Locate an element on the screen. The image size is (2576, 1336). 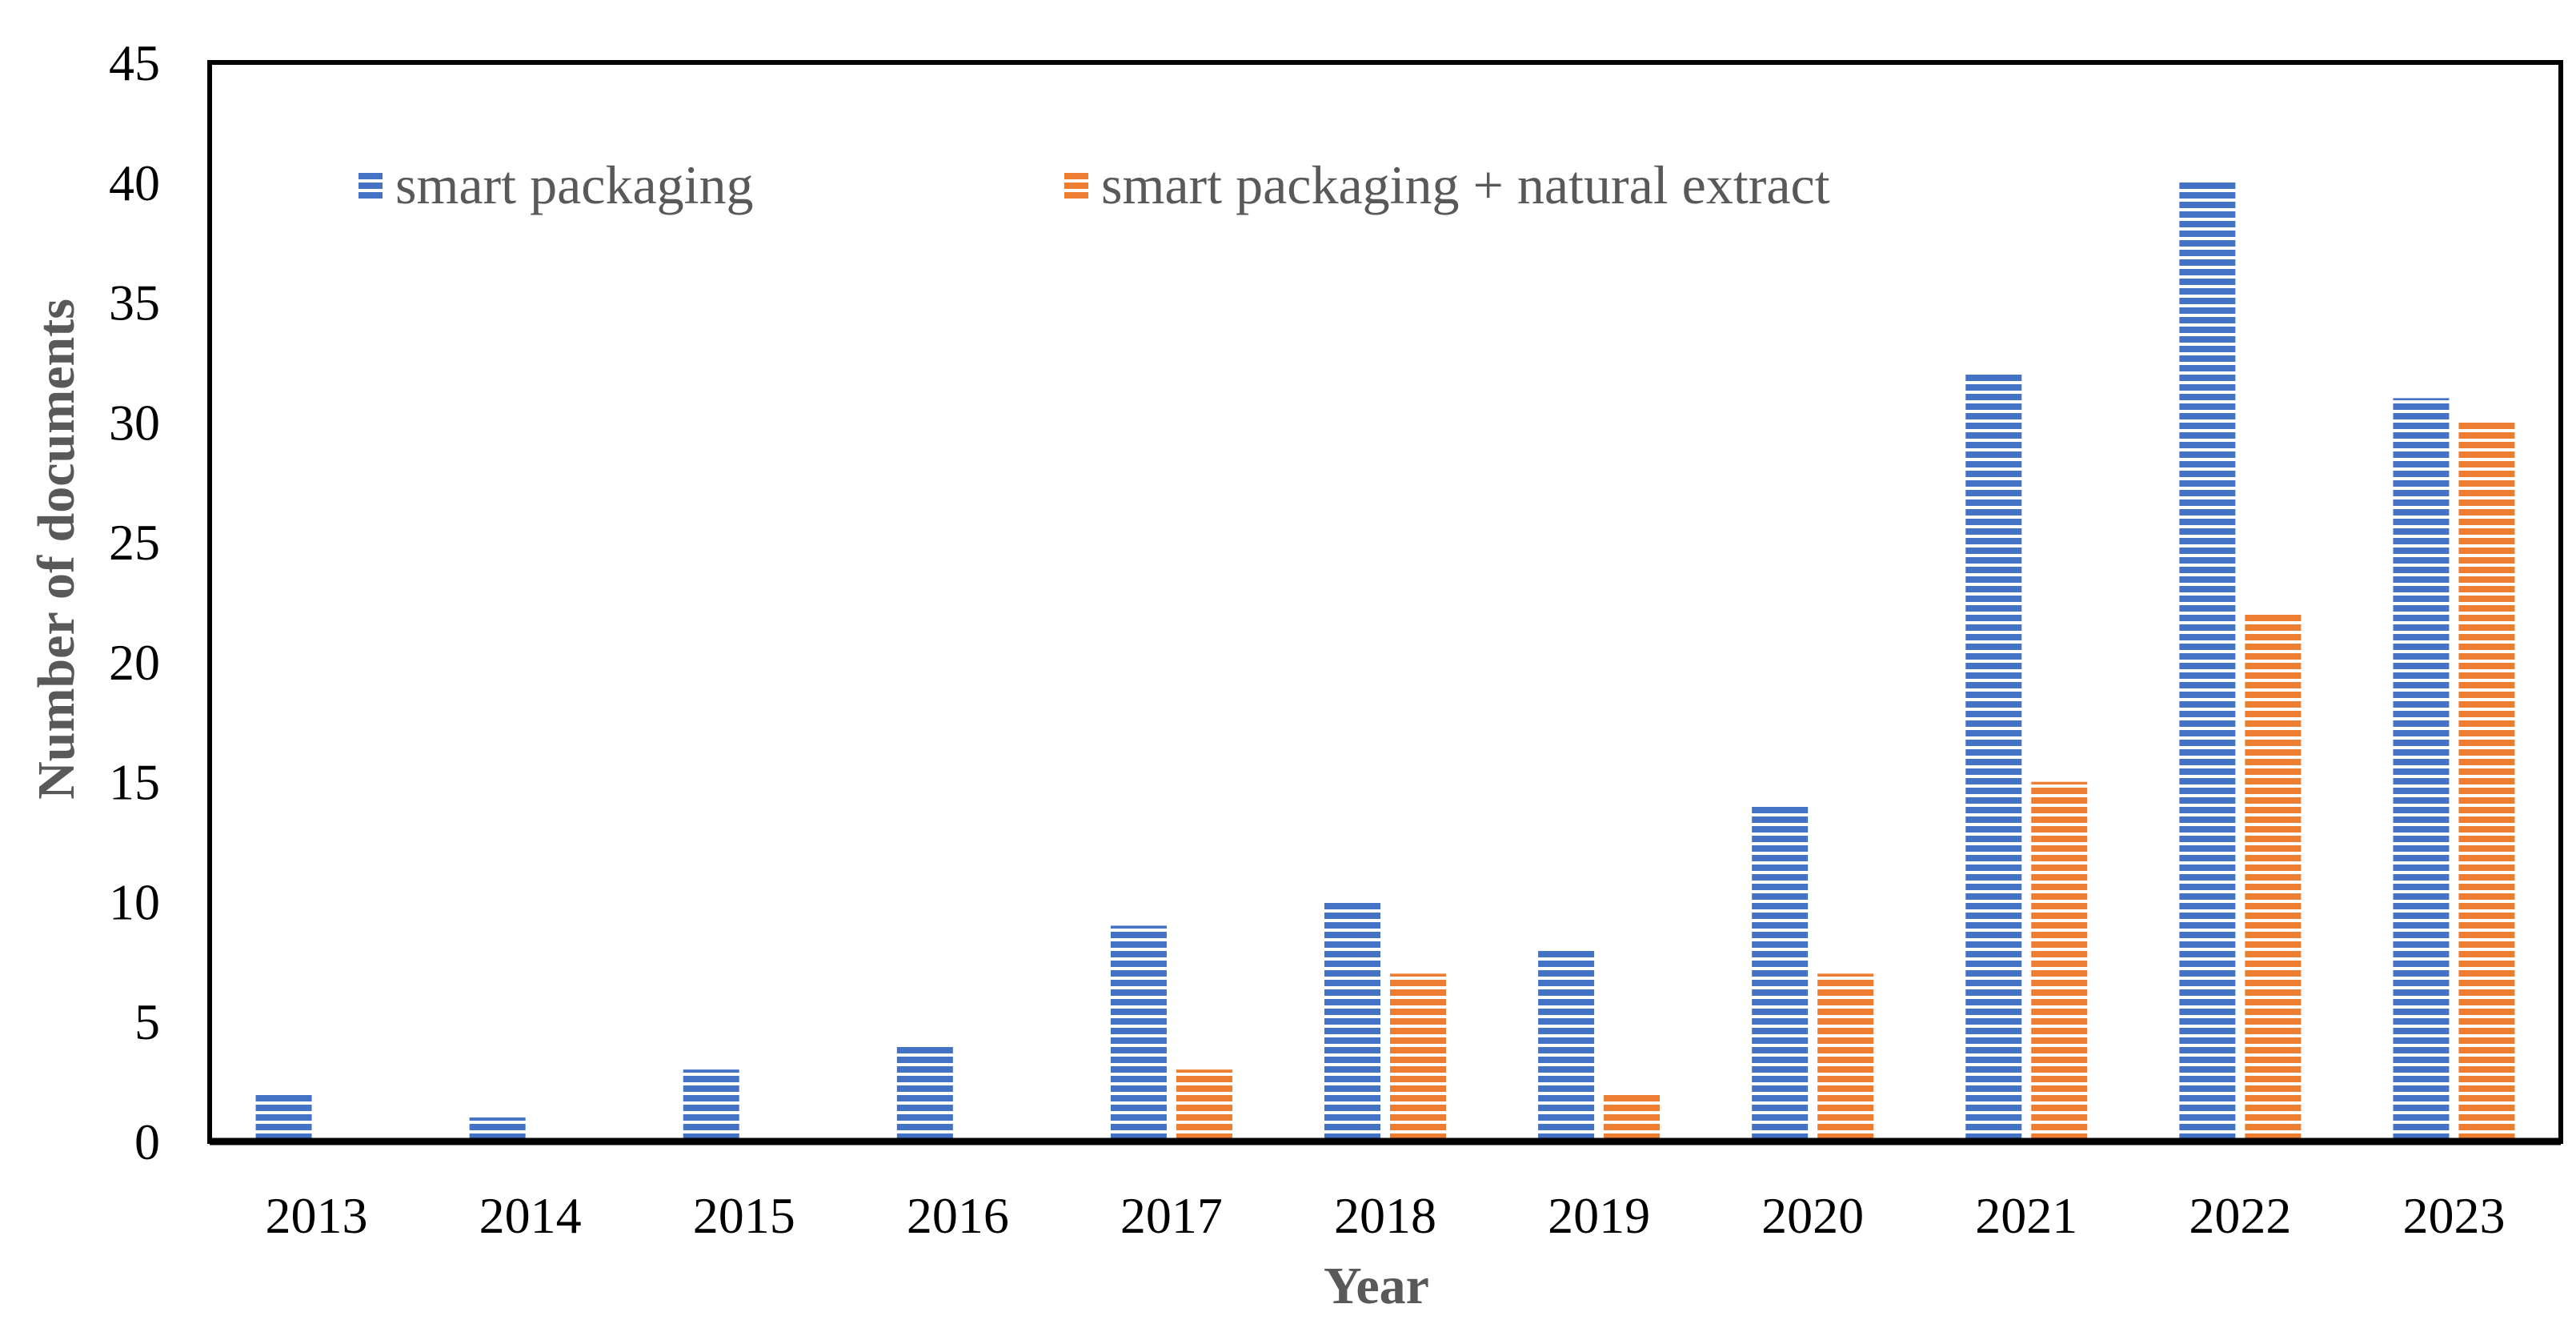
x-tick-label-2021: 2021 is located at coordinates (2026, 1215).